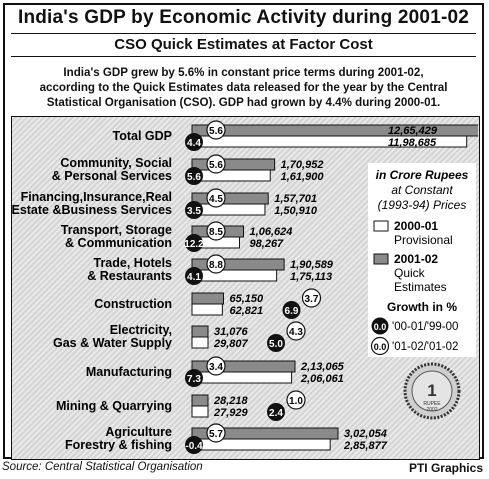 Image resolution: width=489 pixels, height=479 pixels. What do you see at coordinates (112, 176) in the screenshot?
I see `category-label: & Personal Services` at bounding box center [112, 176].